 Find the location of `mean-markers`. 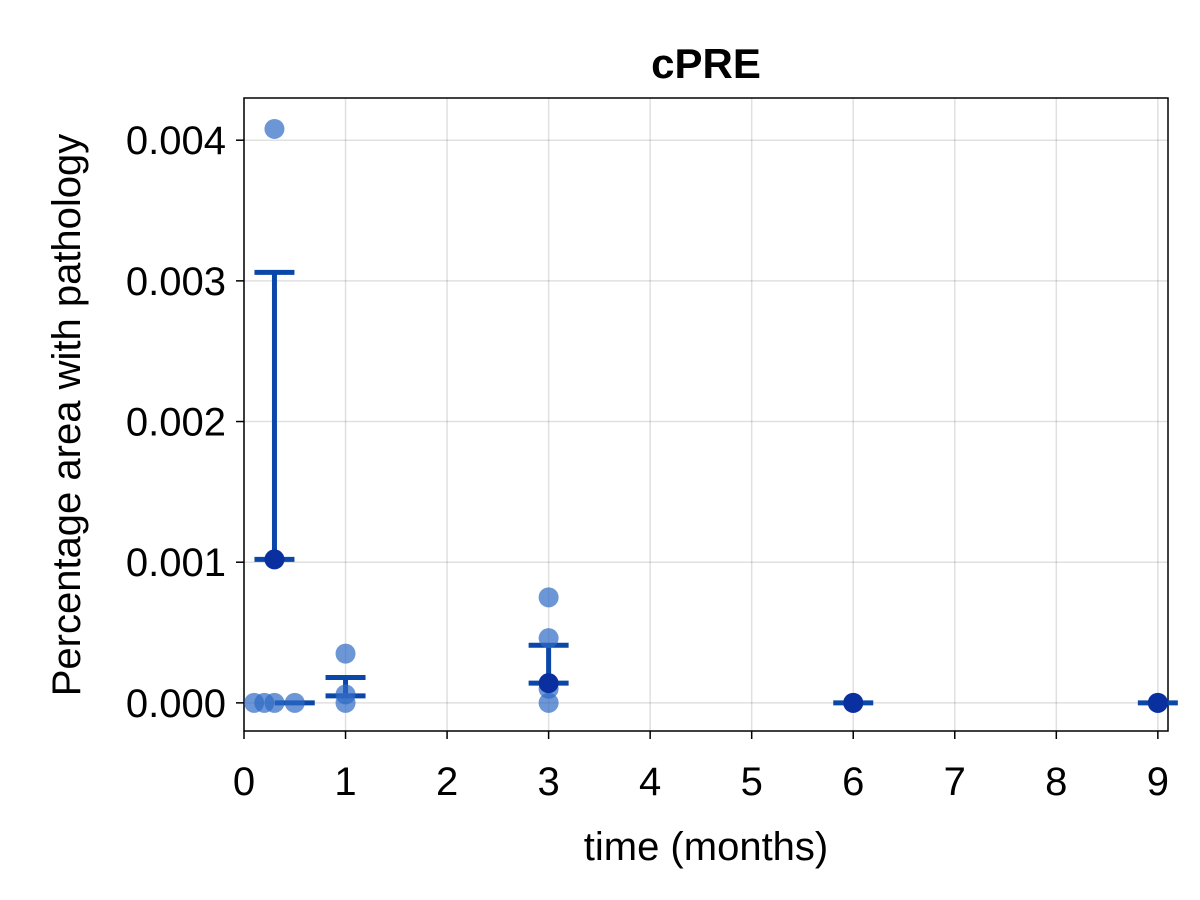

mean-markers is located at coordinates (716, 631).